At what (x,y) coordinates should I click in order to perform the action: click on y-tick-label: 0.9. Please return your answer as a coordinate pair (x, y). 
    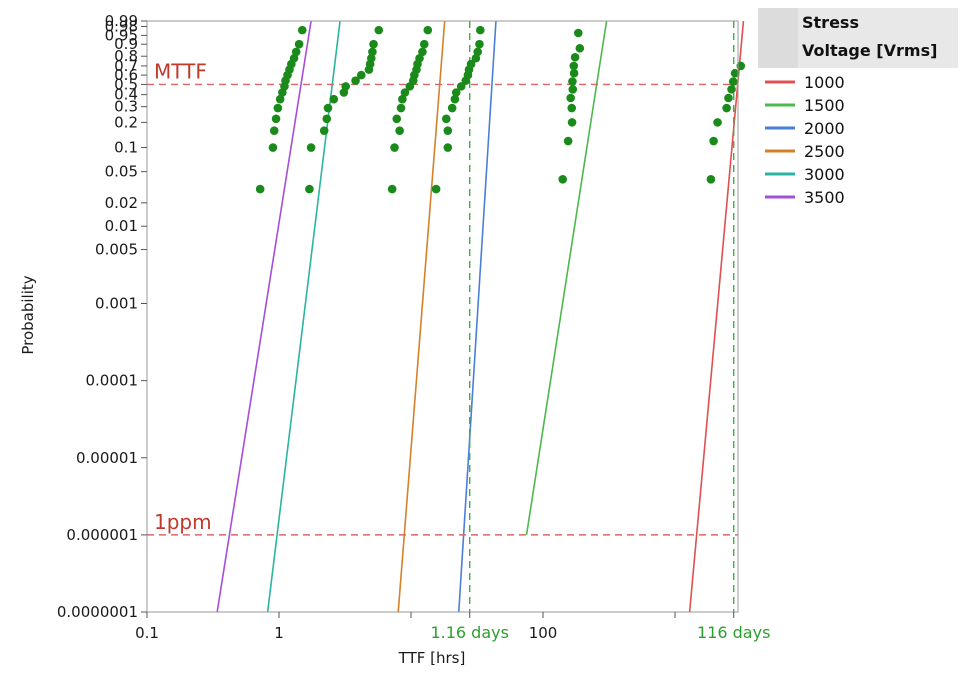
    Looking at the image, I should click on (126, 44).